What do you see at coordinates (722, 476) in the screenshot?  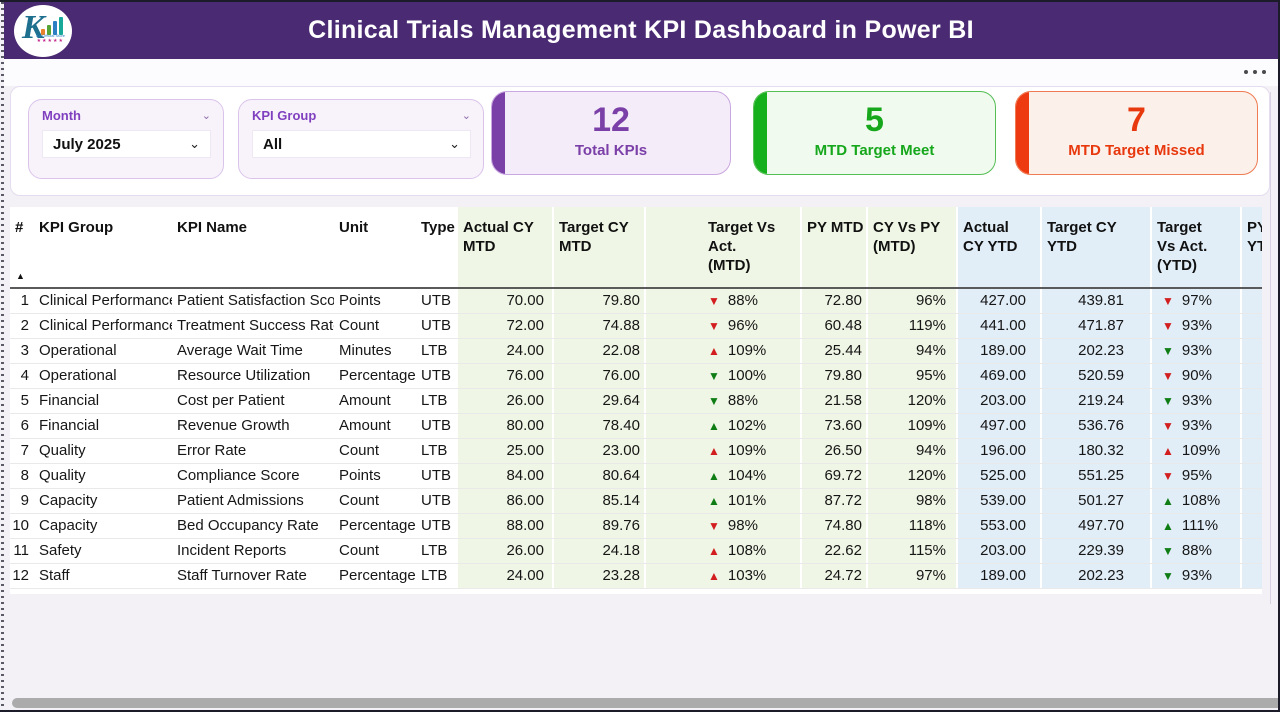 I see `cell-target-vs-act-mtd: ▲ 104%` at bounding box center [722, 476].